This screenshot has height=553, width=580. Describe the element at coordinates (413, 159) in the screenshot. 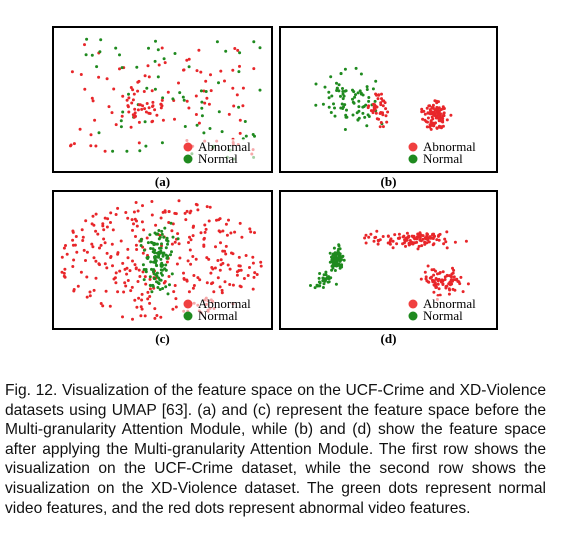

I see `legend-marker` at that location.